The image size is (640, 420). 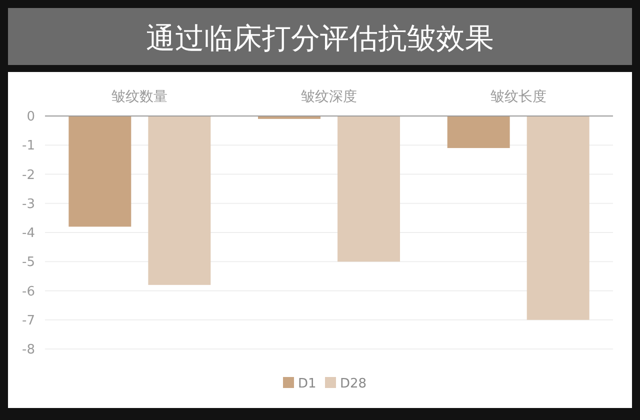 I want to click on y-tick-label: -4, so click(x=28, y=234).